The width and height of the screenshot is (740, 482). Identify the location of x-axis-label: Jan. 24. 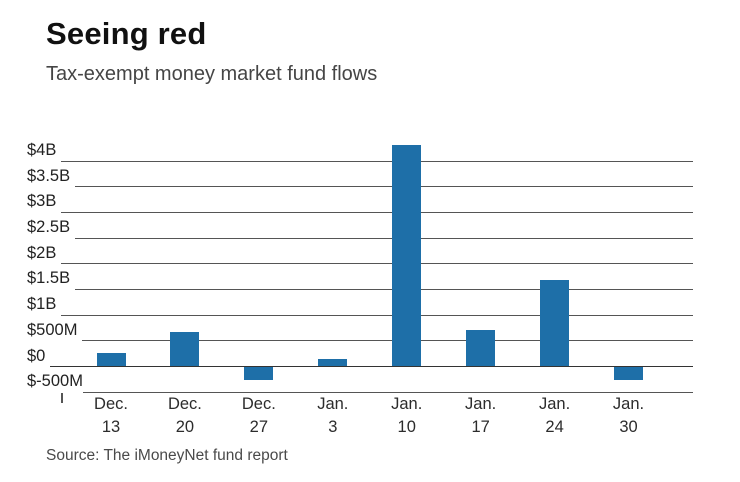
(555, 416).